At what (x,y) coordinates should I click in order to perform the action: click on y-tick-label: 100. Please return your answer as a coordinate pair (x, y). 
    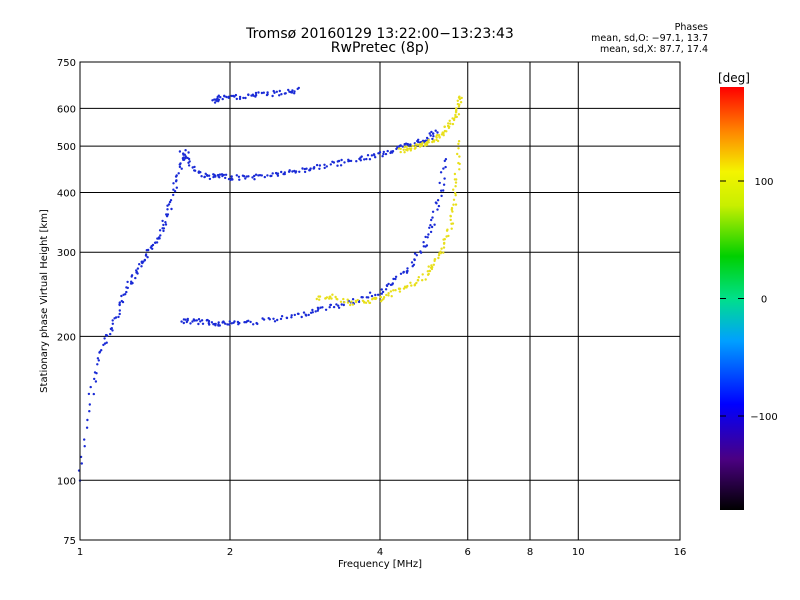
    Looking at the image, I should click on (66, 481).